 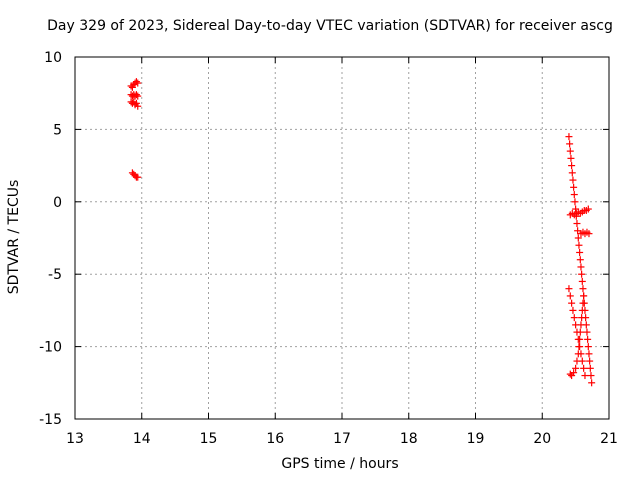 What do you see at coordinates (609, 439) in the screenshot?
I see `x-tick-label: 21` at bounding box center [609, 439].